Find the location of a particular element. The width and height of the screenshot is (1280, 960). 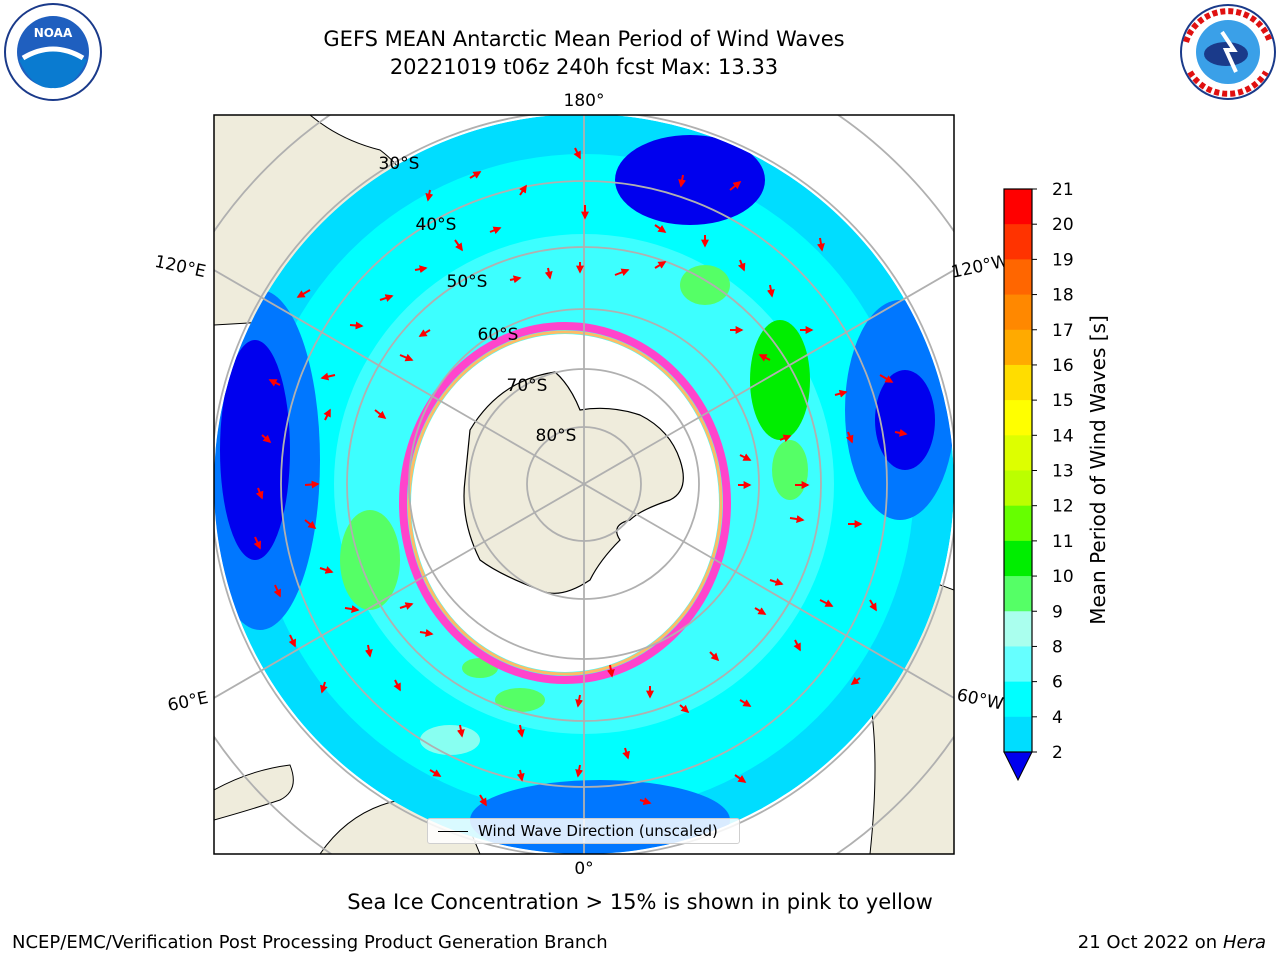

sea-ice-edge is located at coordinates (565, 503).